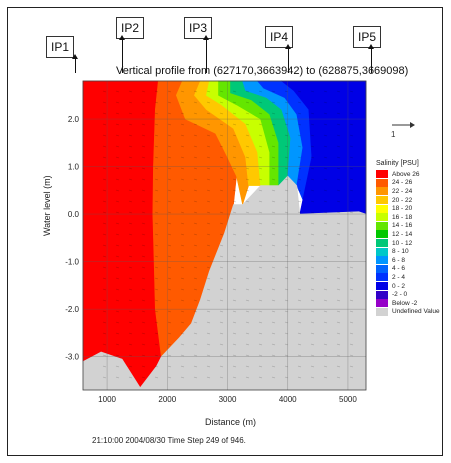 The height and width of the screenshot is (463, 451). Describe the element at coordinates (60, 47) in the screenshot. I see `ip-marker-1: IP1` at that location.